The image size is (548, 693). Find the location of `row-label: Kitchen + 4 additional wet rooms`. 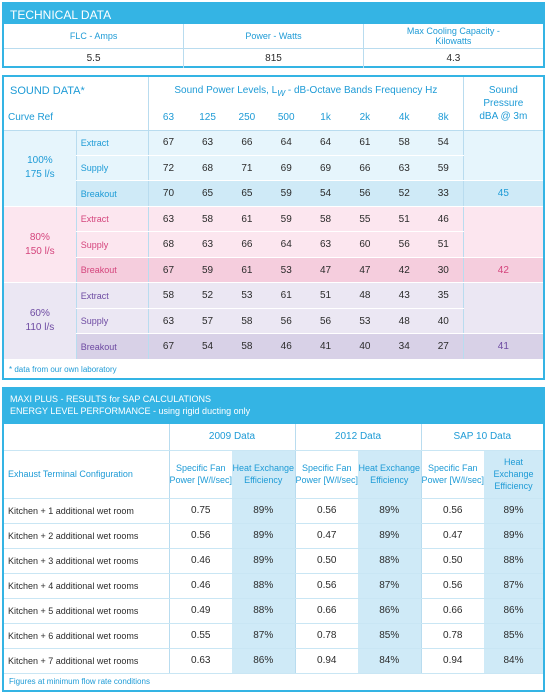

row-label: Kitchen + 4 additional wet rooms is located at coordinates (86, 586).